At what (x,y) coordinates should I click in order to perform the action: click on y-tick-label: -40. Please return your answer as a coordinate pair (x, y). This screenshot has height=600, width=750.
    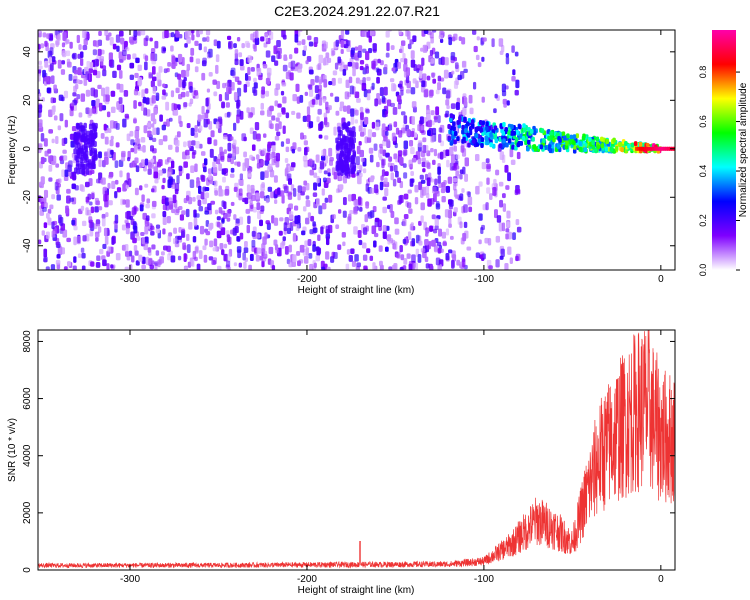
    Looking at the image, I should click on (27, 245).